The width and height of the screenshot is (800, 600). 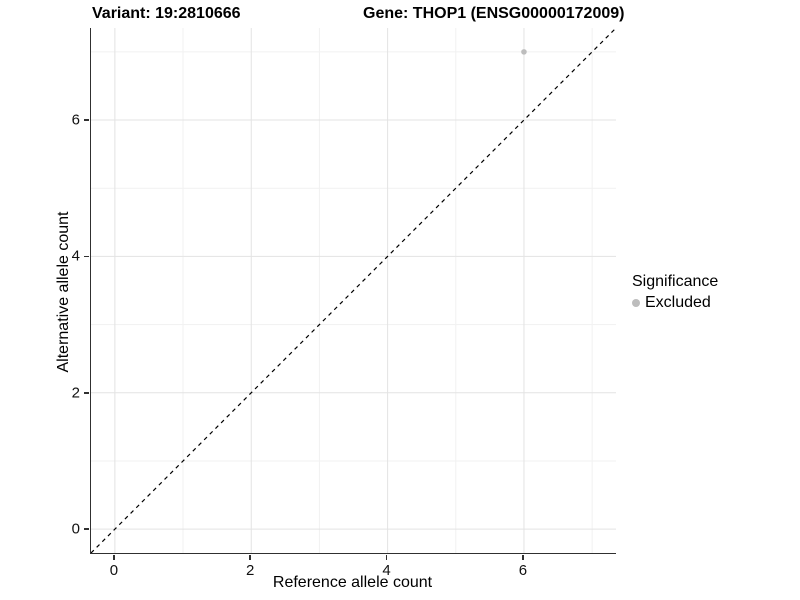 What do you see at coordinates (524, 52) in the screenshot?
I see `data-point` at bounding box center [524, 52].